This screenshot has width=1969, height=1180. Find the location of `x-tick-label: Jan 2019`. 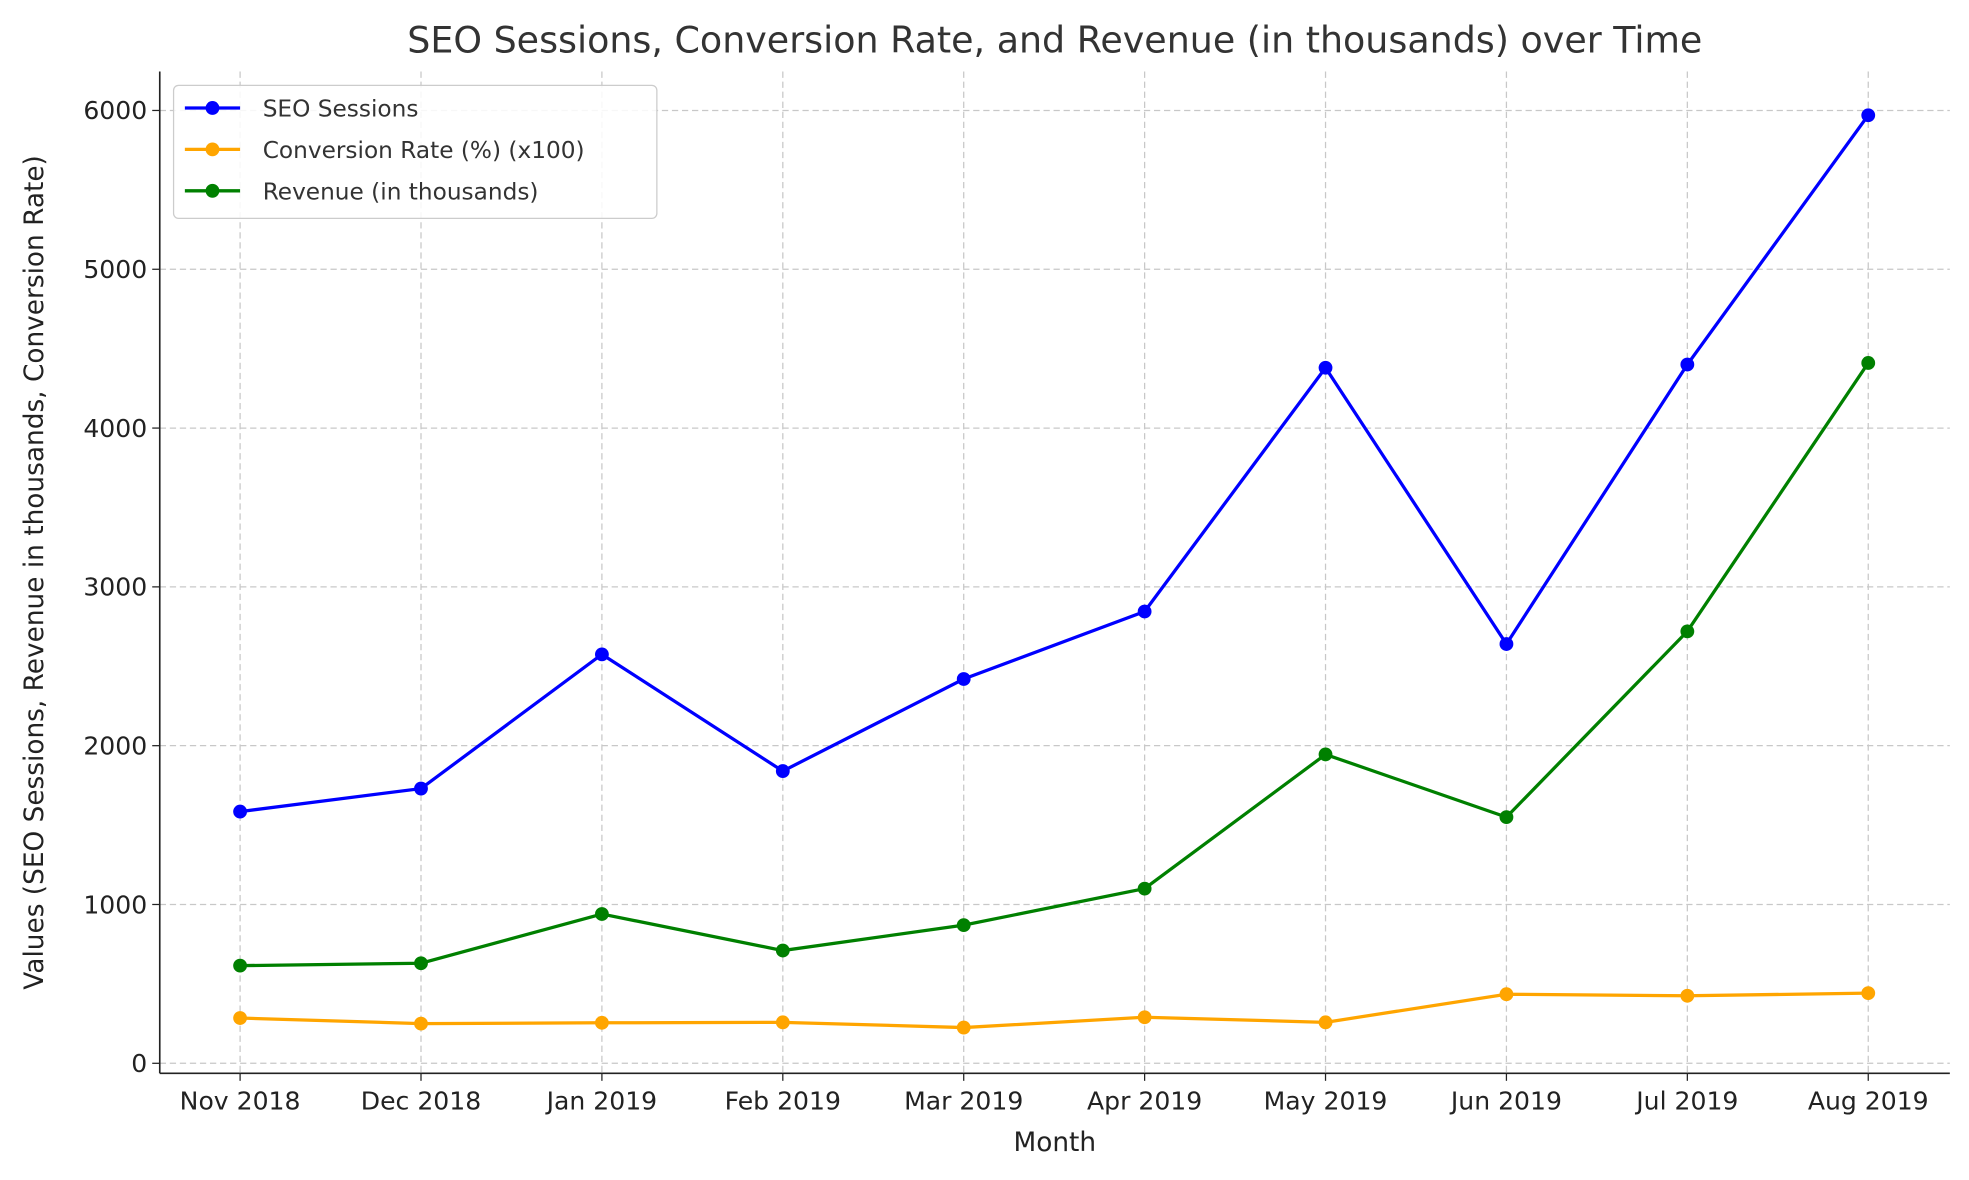

x-tick-label: Jan 2019 is located at coordinates (601, 1101).